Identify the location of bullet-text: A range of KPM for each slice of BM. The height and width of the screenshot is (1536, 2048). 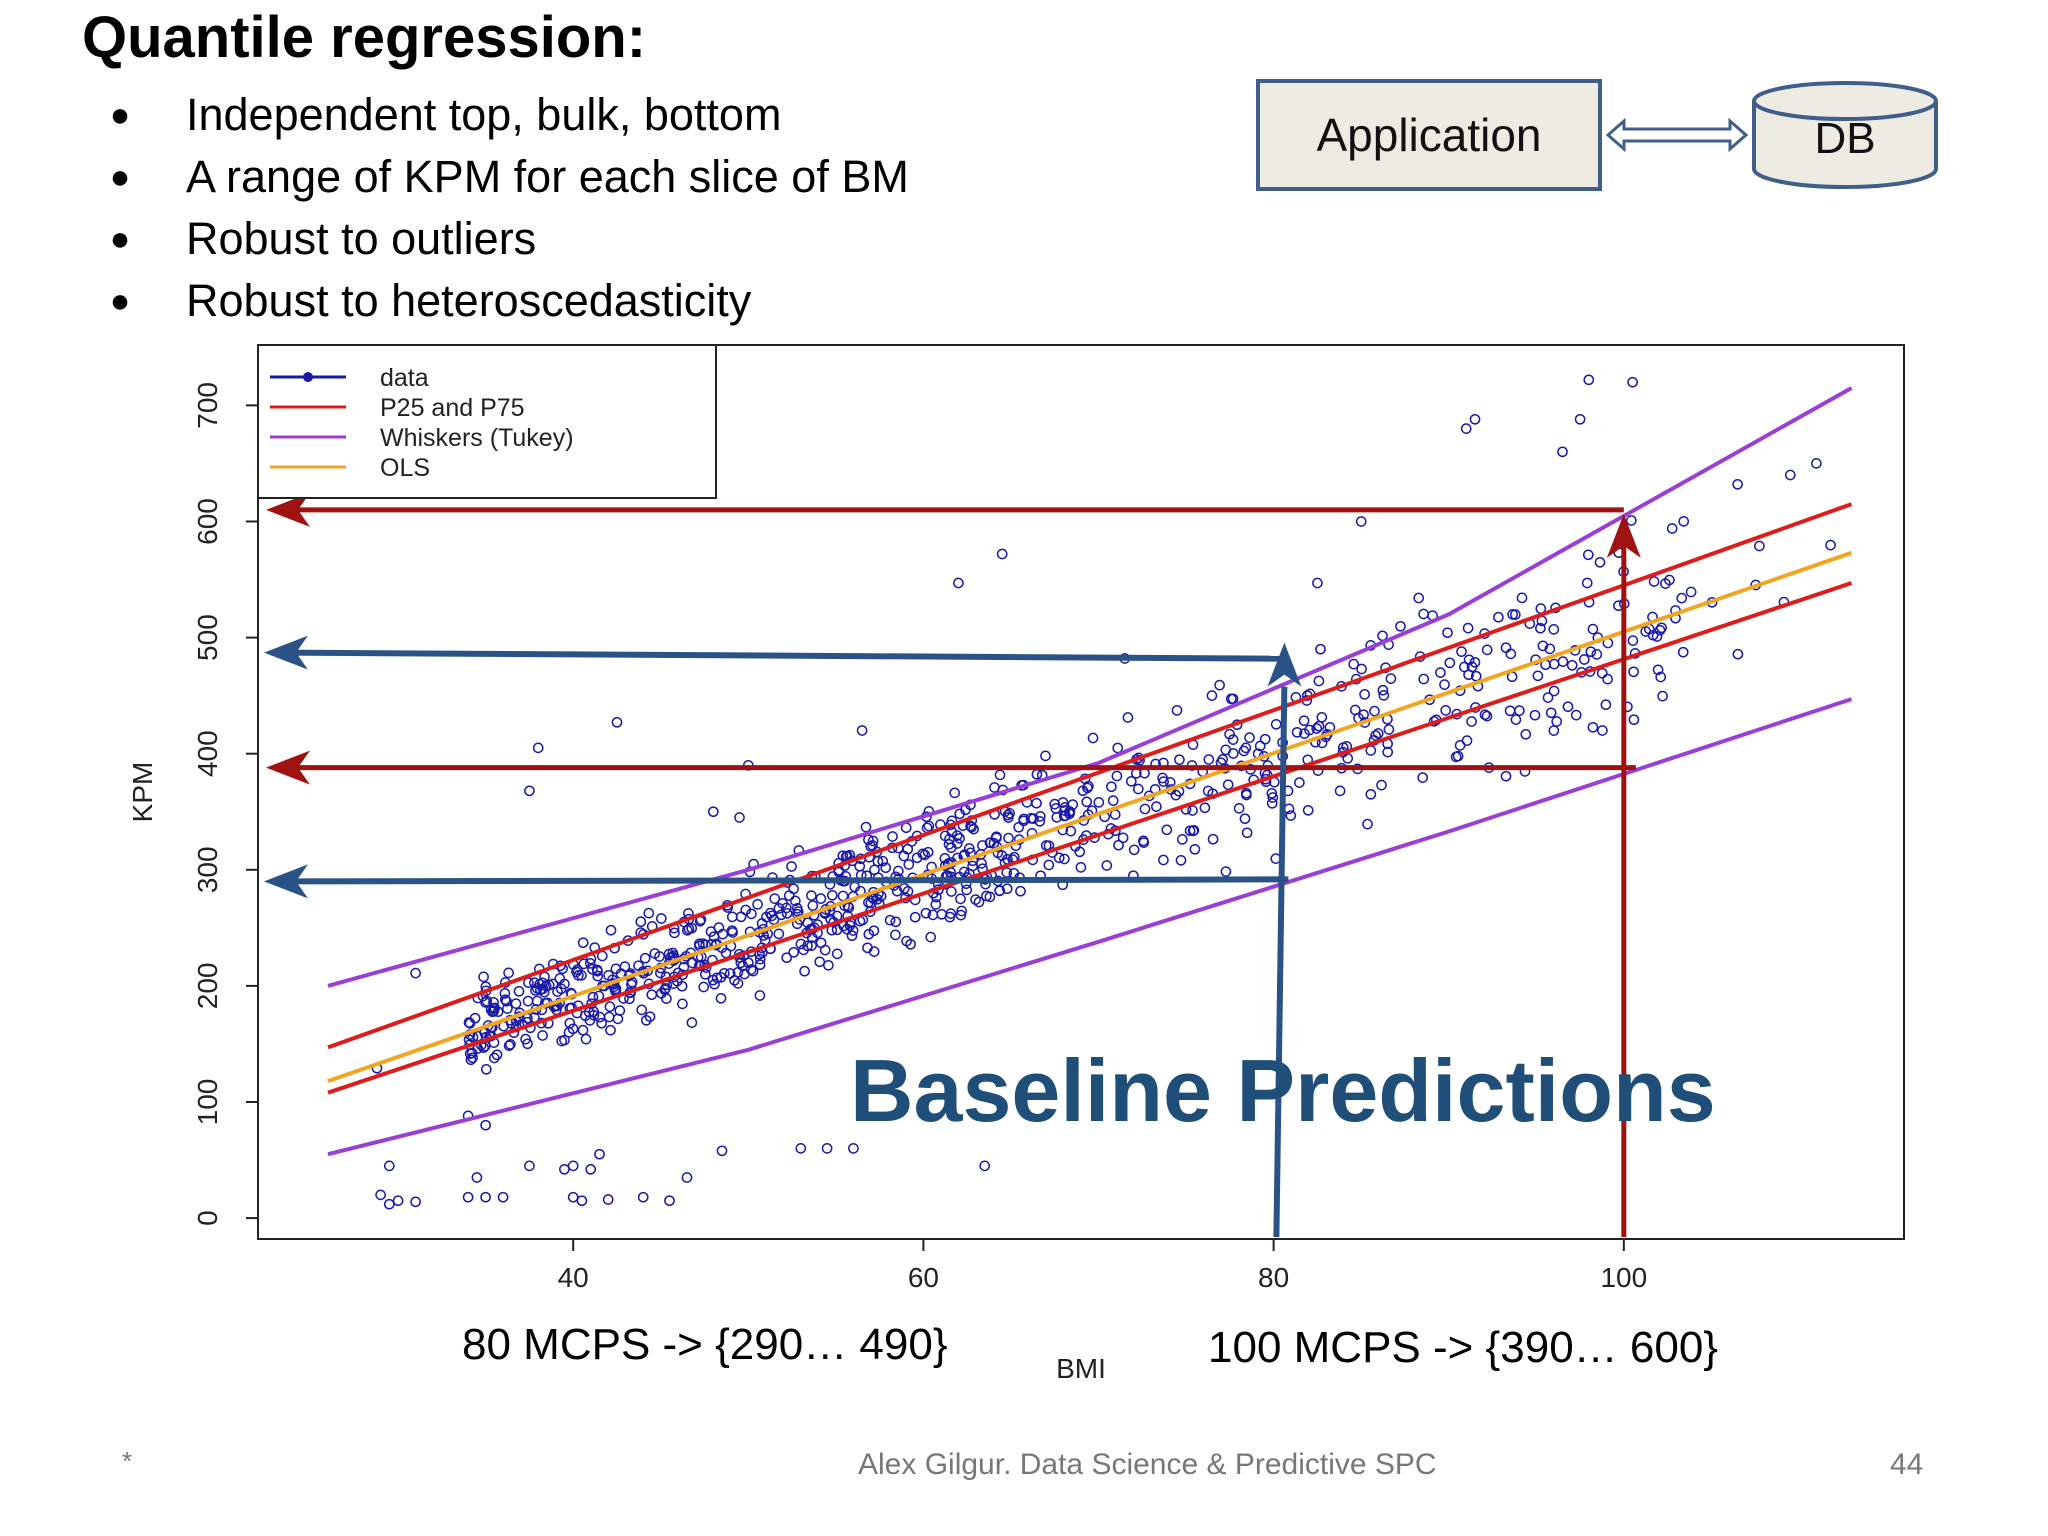
(547, 176).